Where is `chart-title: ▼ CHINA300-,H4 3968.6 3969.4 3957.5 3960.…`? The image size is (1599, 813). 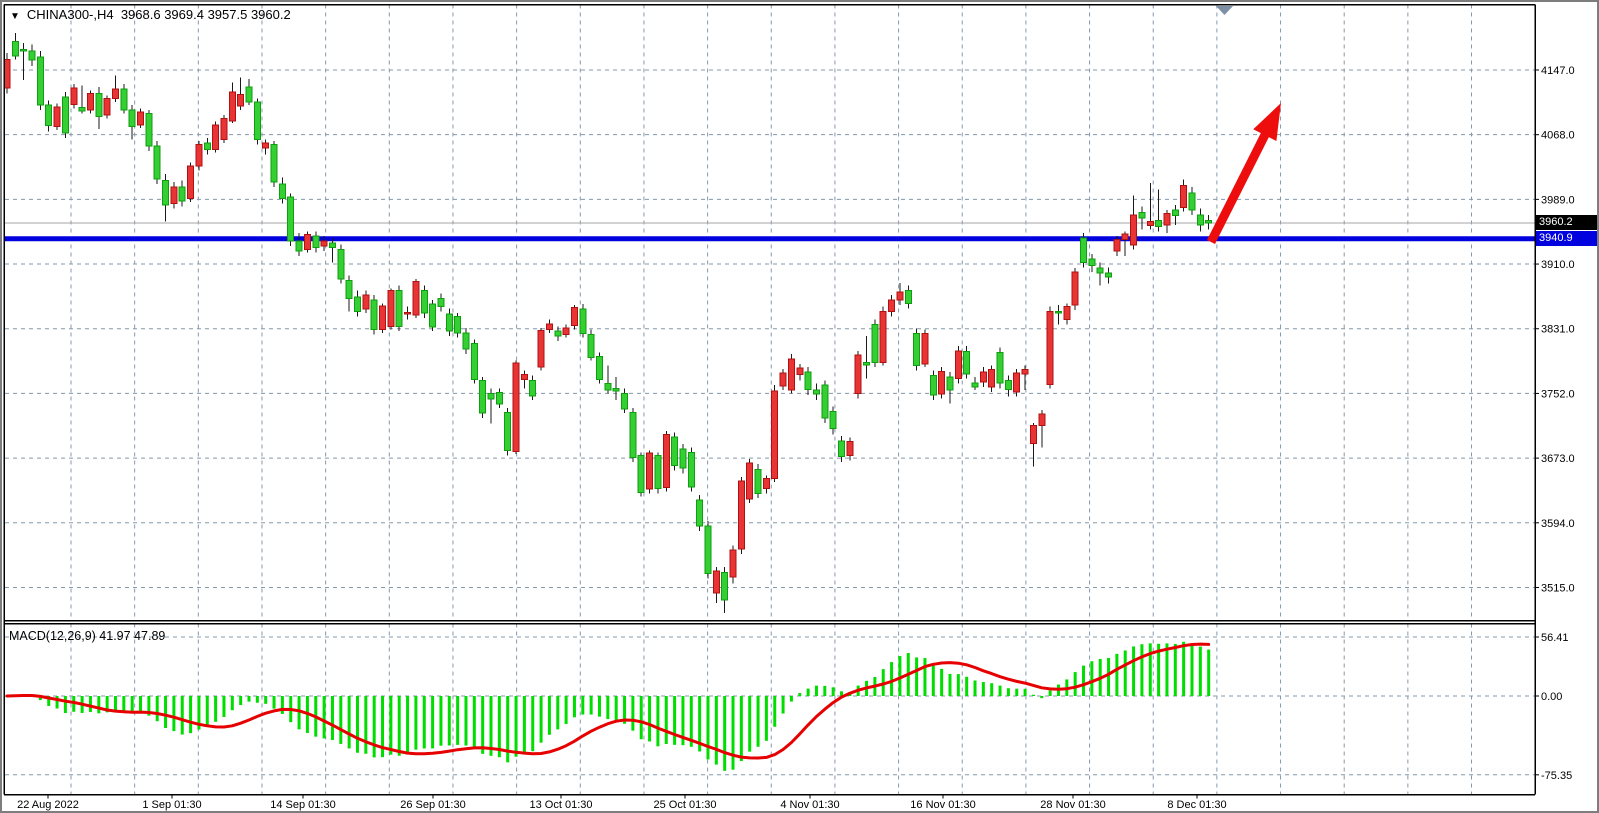
chart-title: ▼ CHINA300-,H4 3968.6 3969.4 3957.5 3960.… is located at coordinates (150, 14).